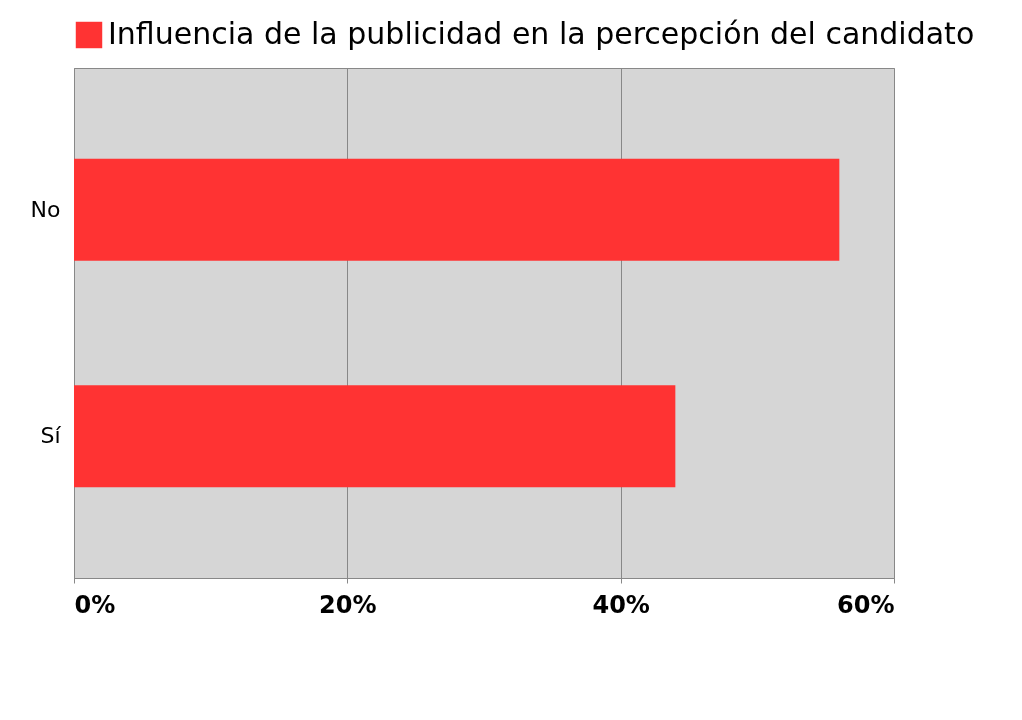 The height and width of the screenshot is (720, 1022). What do you see at coordinates (541, 33) in the screenshot?
I see `legend-label: Influencia de la publicidad en la percepción del candidato` at bounding box center [541, 33].